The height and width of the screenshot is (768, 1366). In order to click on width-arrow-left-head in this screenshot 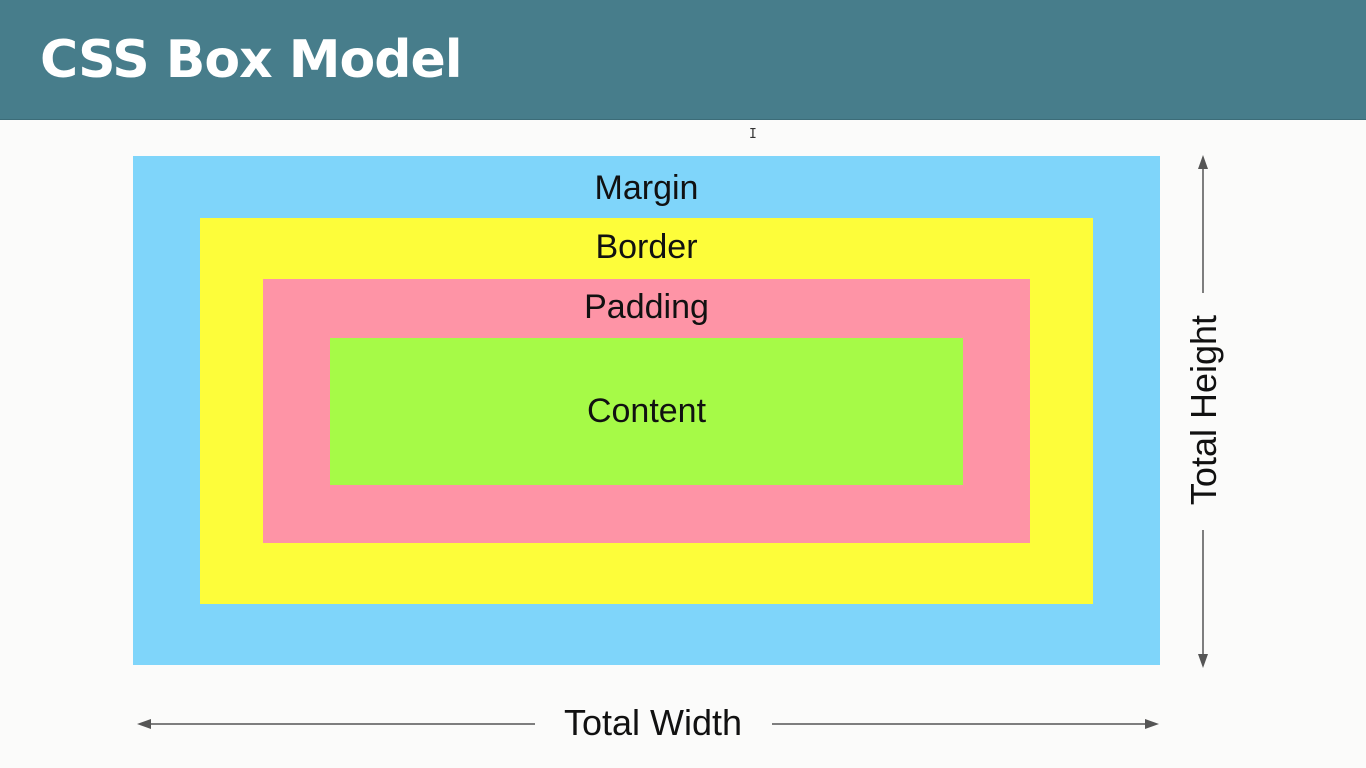, I will do `click(144, 724)`.